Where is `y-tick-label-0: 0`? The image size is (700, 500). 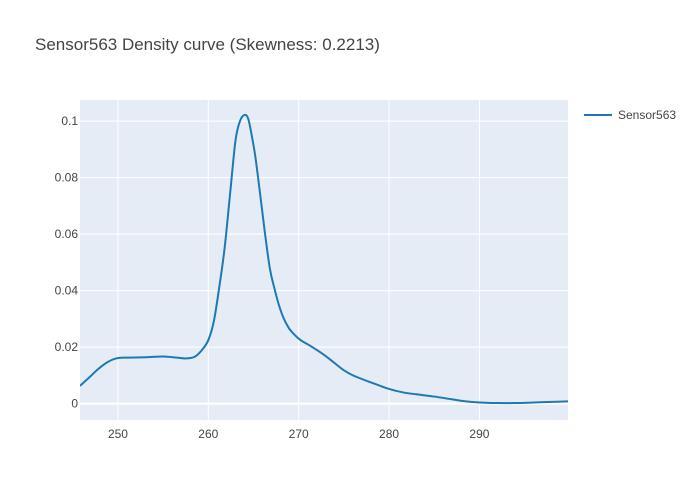 y-tick-label-0: 0 is located at coordinates (74, 404).